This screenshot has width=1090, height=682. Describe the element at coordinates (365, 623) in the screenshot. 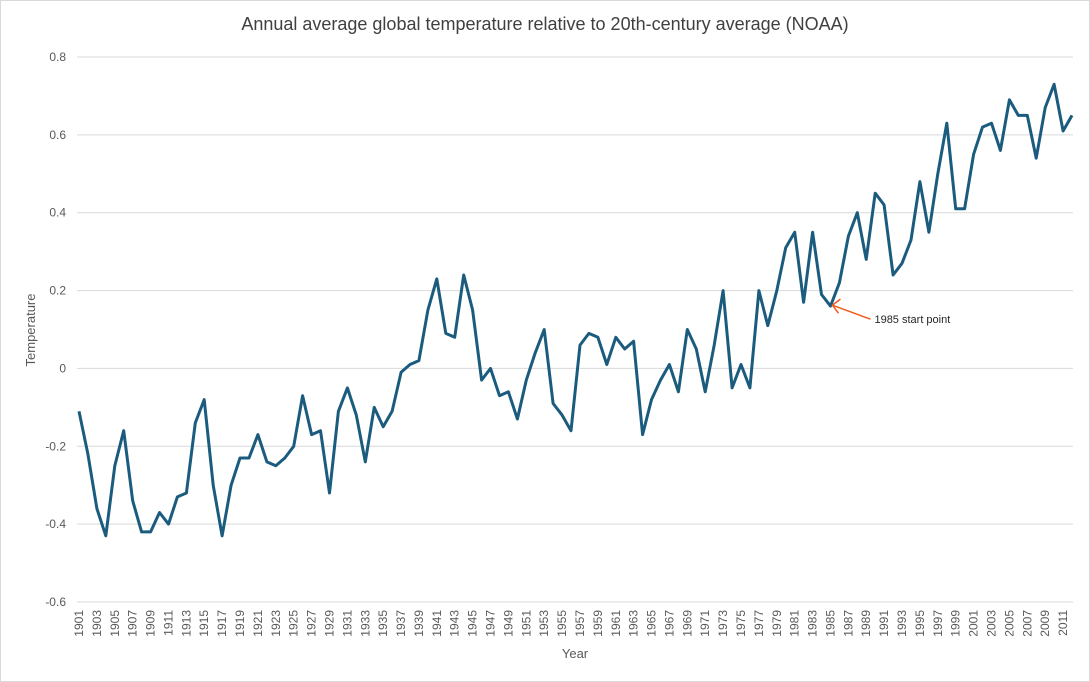

I see `x-tick-label: 1933` at that location.